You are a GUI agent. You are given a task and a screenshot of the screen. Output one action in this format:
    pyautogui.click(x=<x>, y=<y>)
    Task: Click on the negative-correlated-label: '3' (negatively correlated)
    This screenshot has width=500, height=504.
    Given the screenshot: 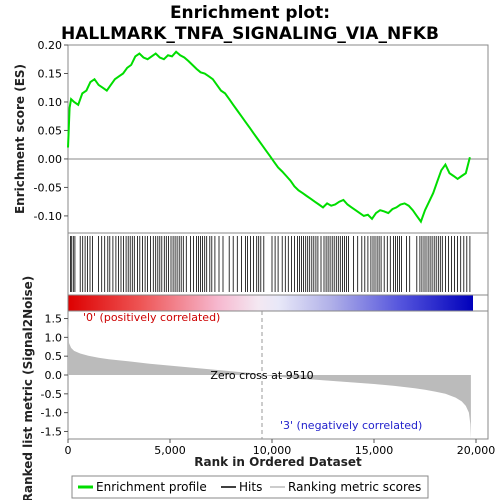 What is the action you would take?
    pyautogui.click(x=351, y=425)
    